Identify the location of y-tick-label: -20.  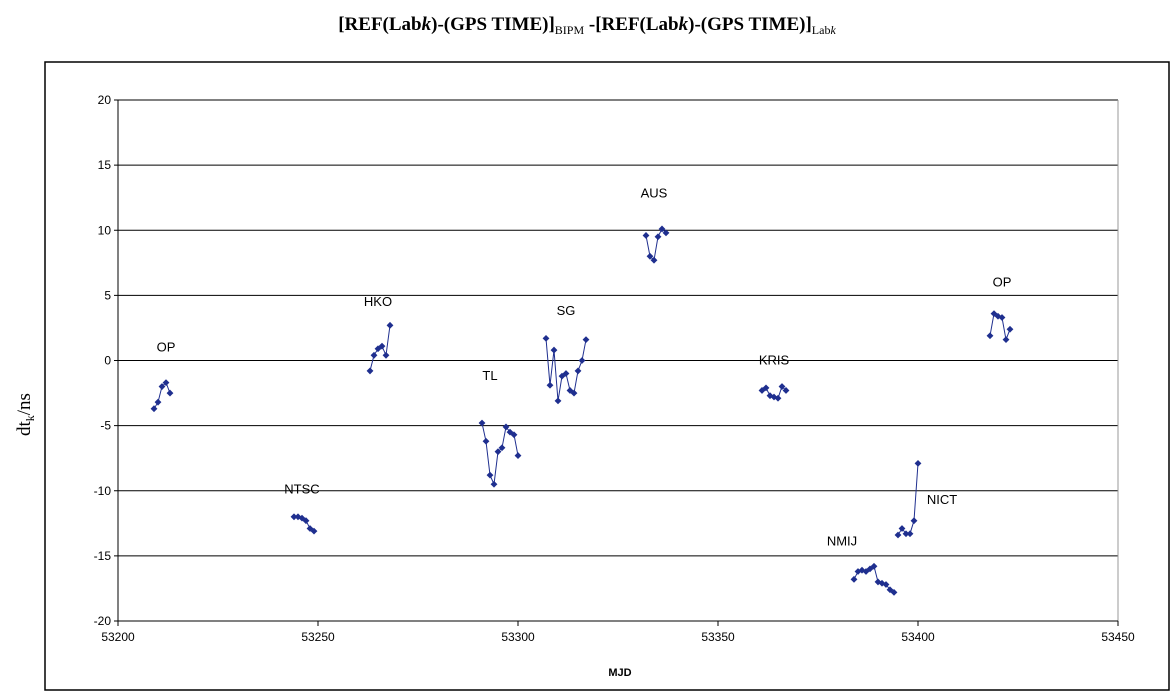
(103, 621).